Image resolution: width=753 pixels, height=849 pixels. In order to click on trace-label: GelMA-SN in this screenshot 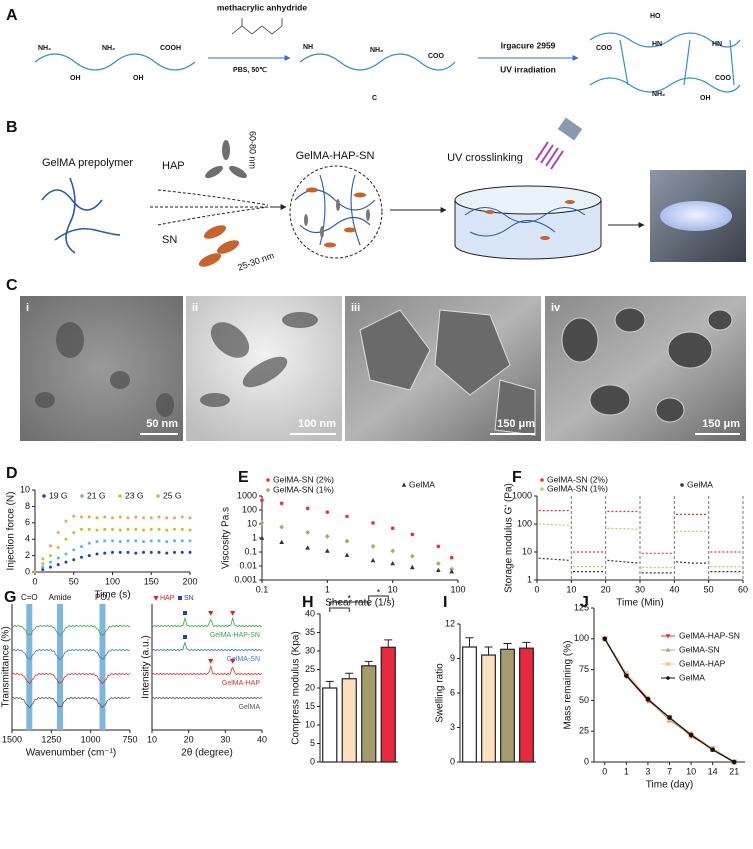, I will do `click(243, 659)`.